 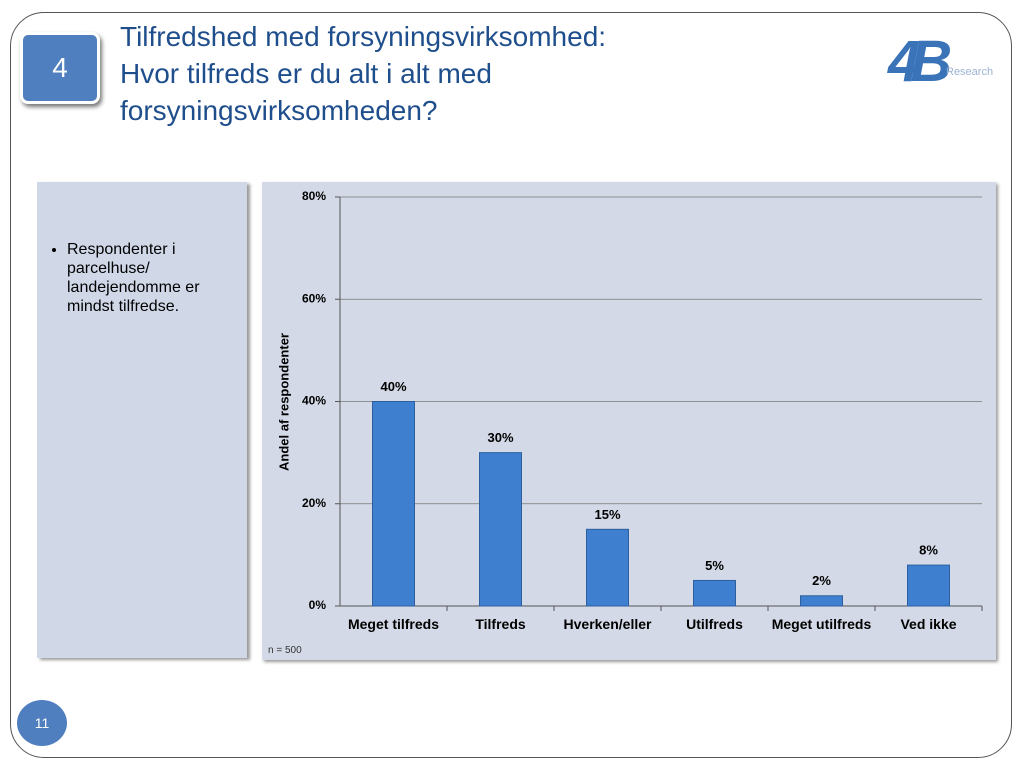 What do you see at coordinates (314, 503) in the screenshot?
I see `y-tick-label: 20%` at bounding box center [314, 503].